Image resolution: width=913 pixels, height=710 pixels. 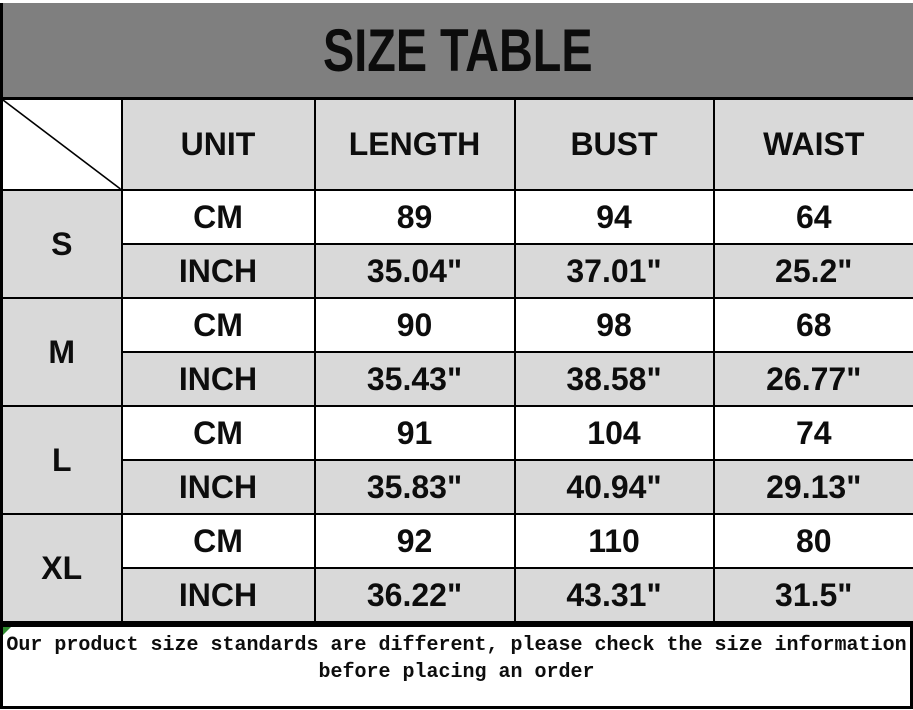 What do you see at coordinates (614, 487) in the screenshot?
I see `measurement-value: 40.94"` at bounding box center [614, 487].